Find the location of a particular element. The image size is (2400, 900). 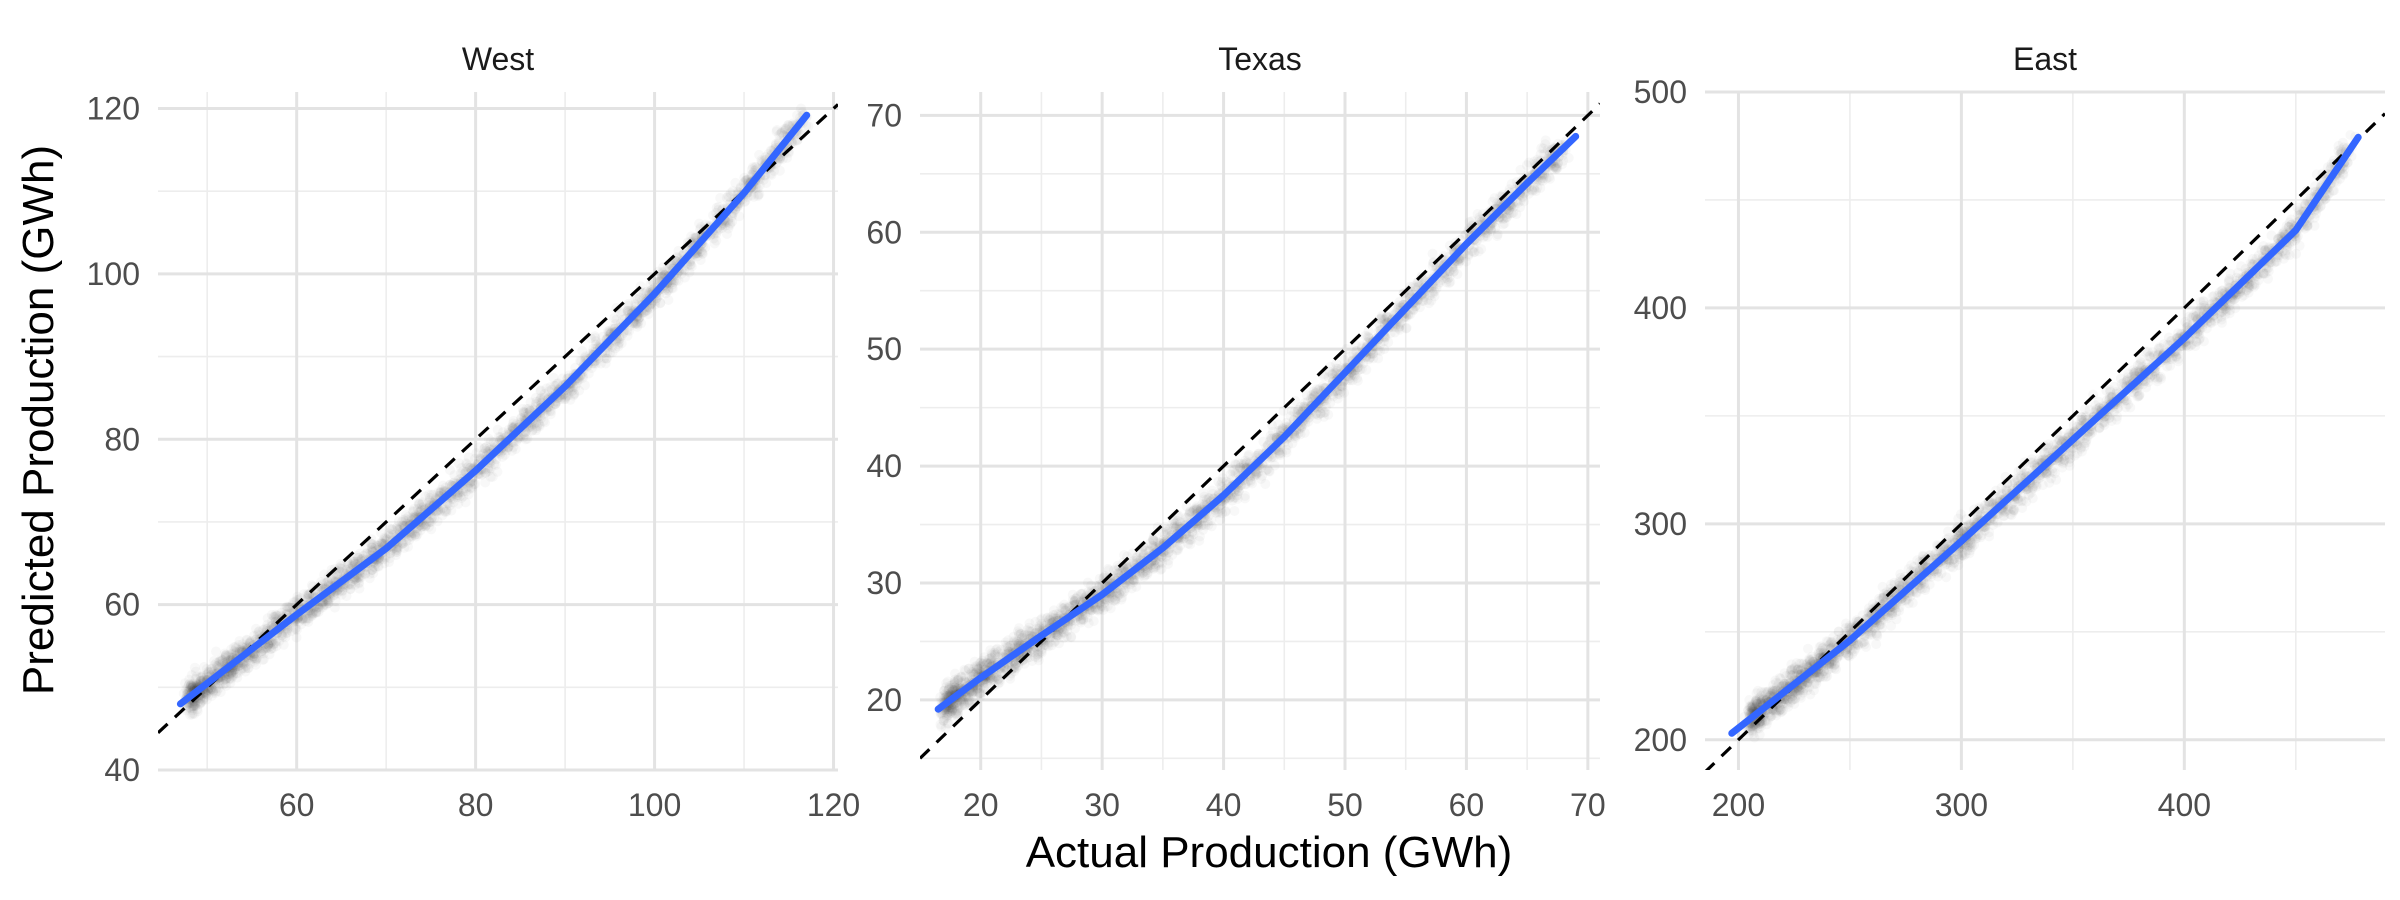

x-tick-label: 120 is located at coordinates (833, 805).